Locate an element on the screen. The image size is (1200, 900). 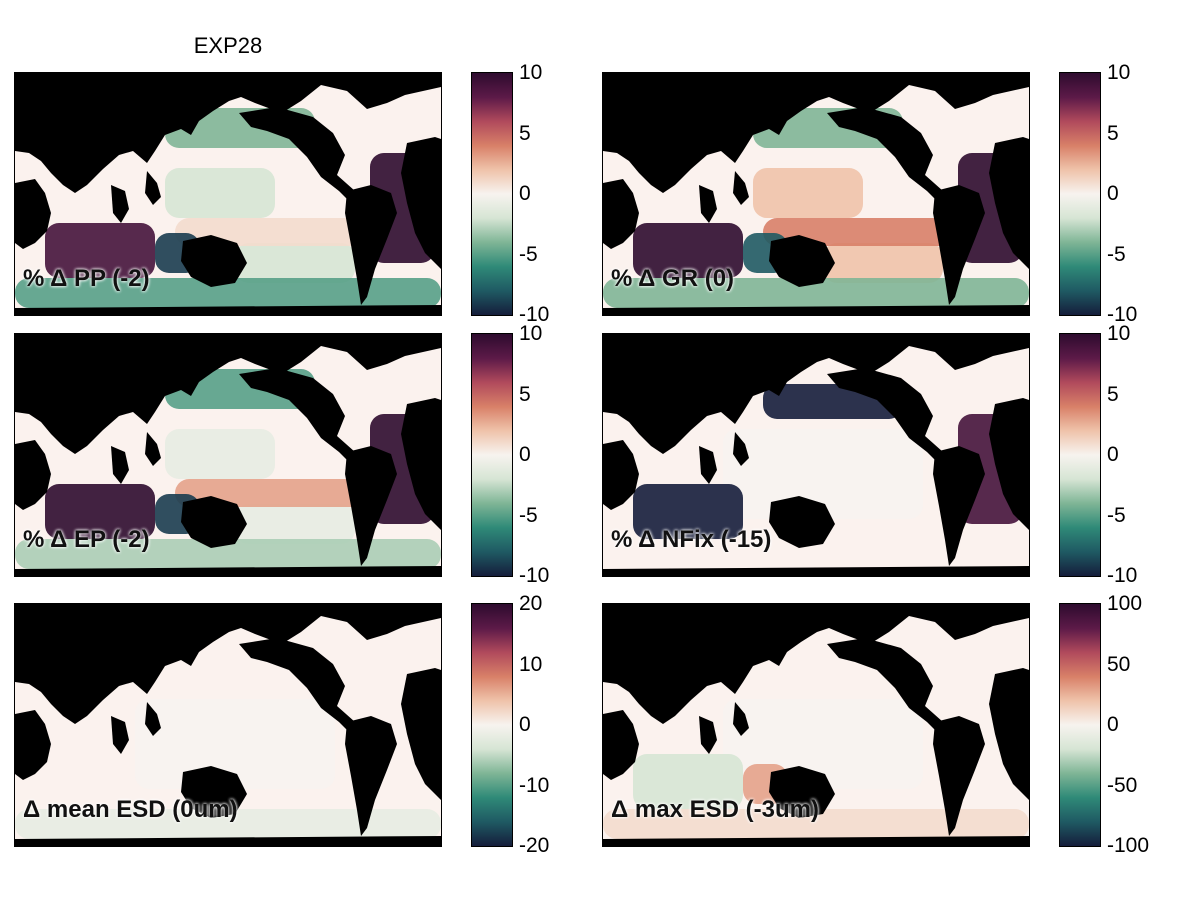
colorbar-tick-label: 100 is located at coordinates (1125, 603).